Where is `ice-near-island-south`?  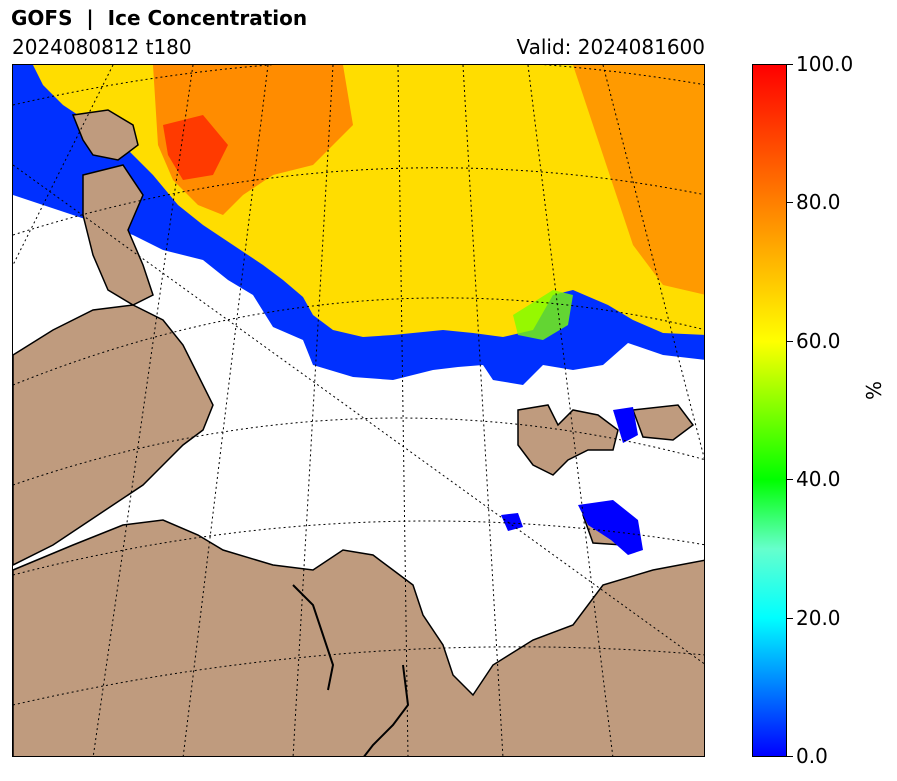 ice-near-island-south is located at coordinates (610, 527).